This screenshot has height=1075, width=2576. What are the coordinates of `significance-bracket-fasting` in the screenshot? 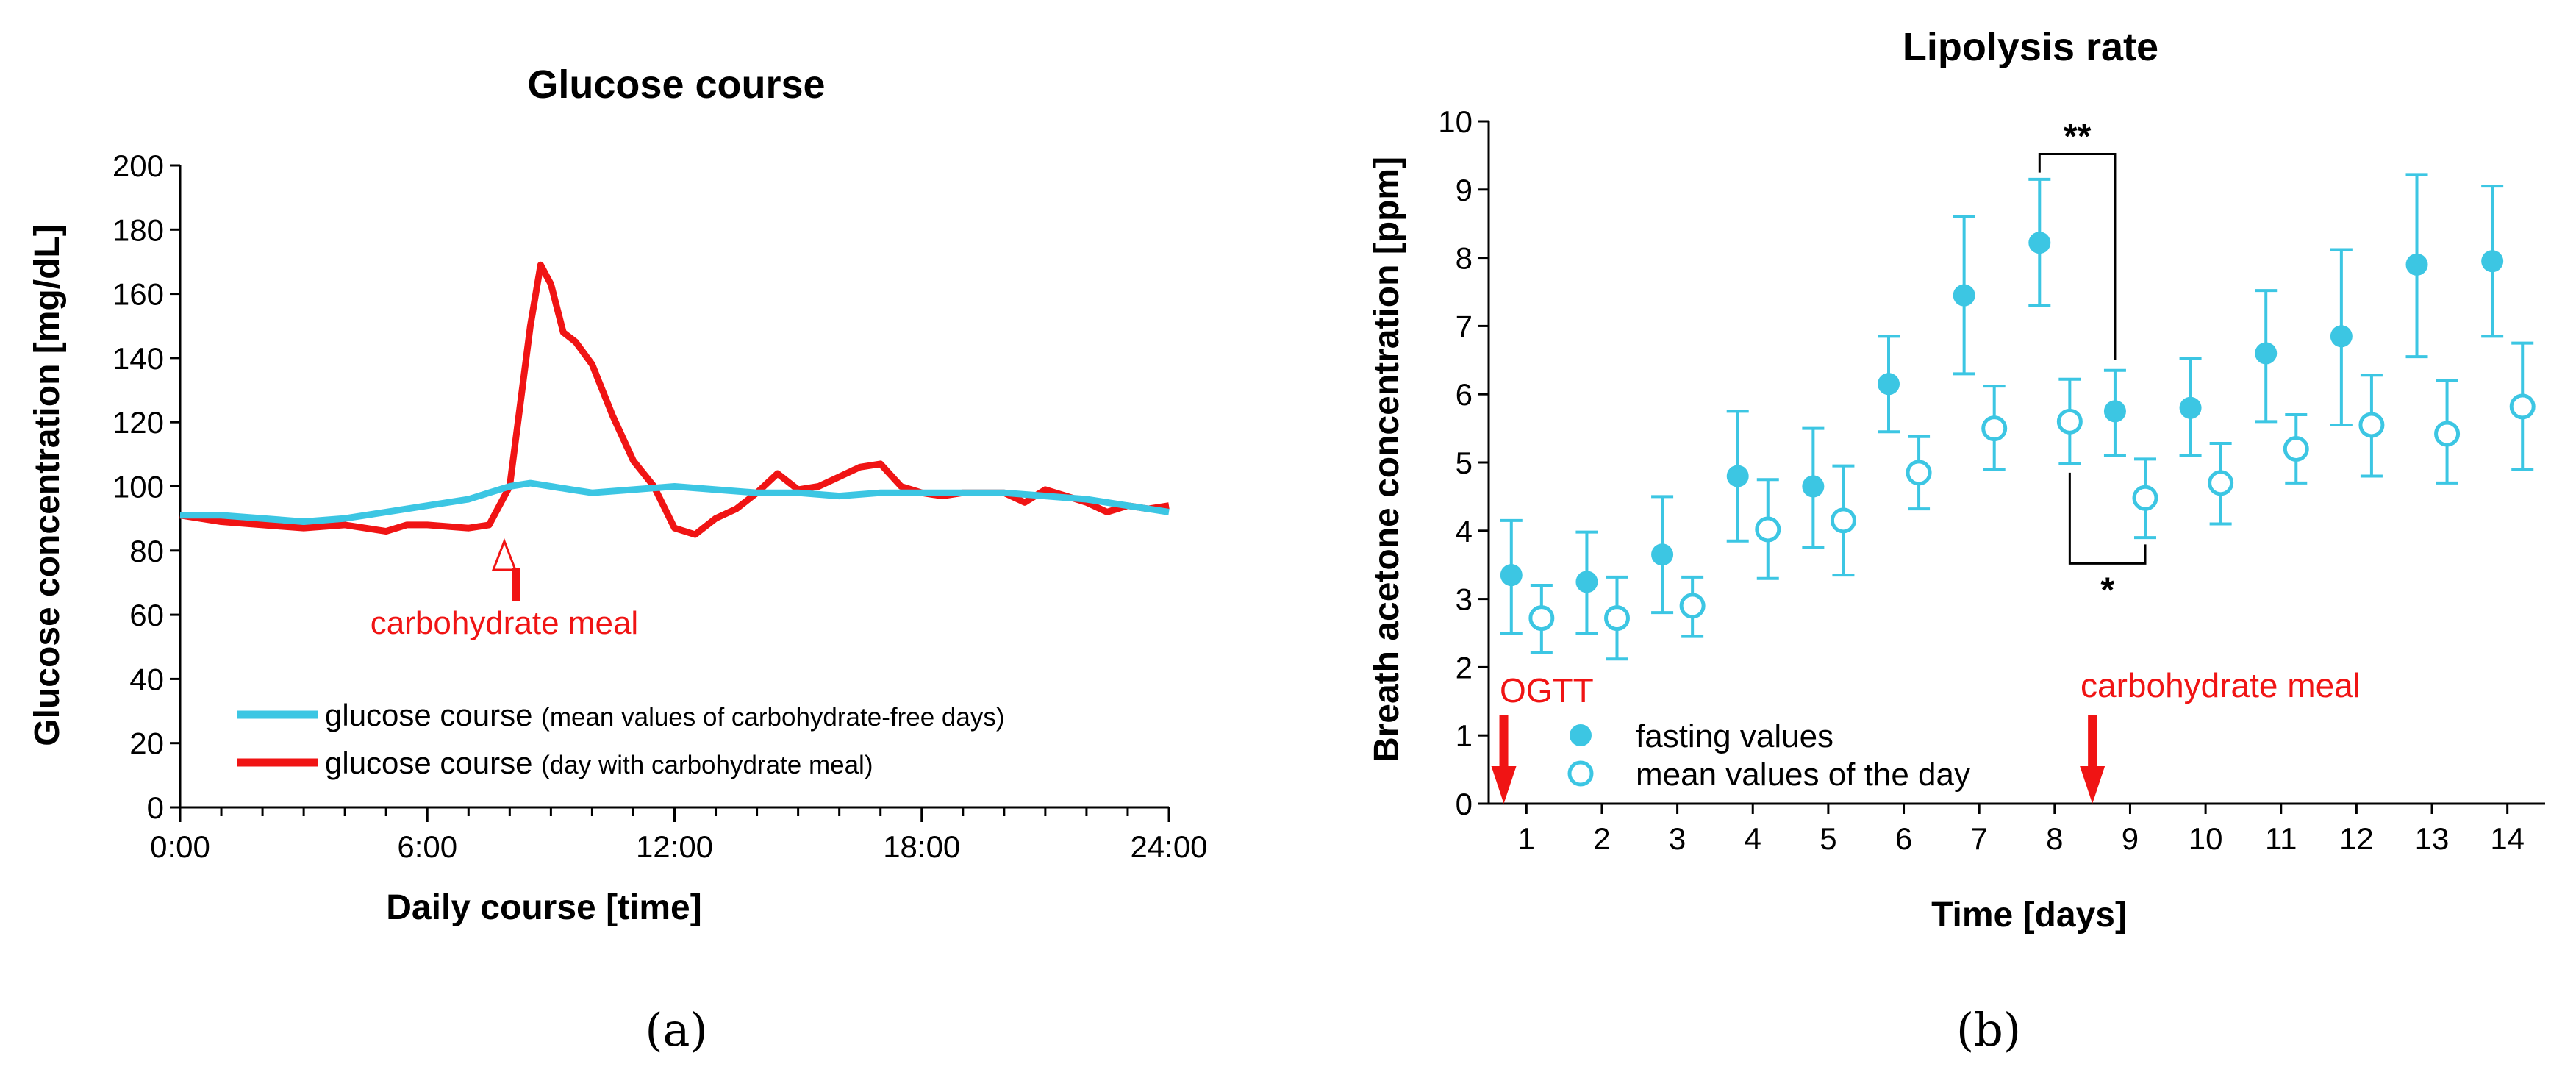 It's located at (2077, 257).